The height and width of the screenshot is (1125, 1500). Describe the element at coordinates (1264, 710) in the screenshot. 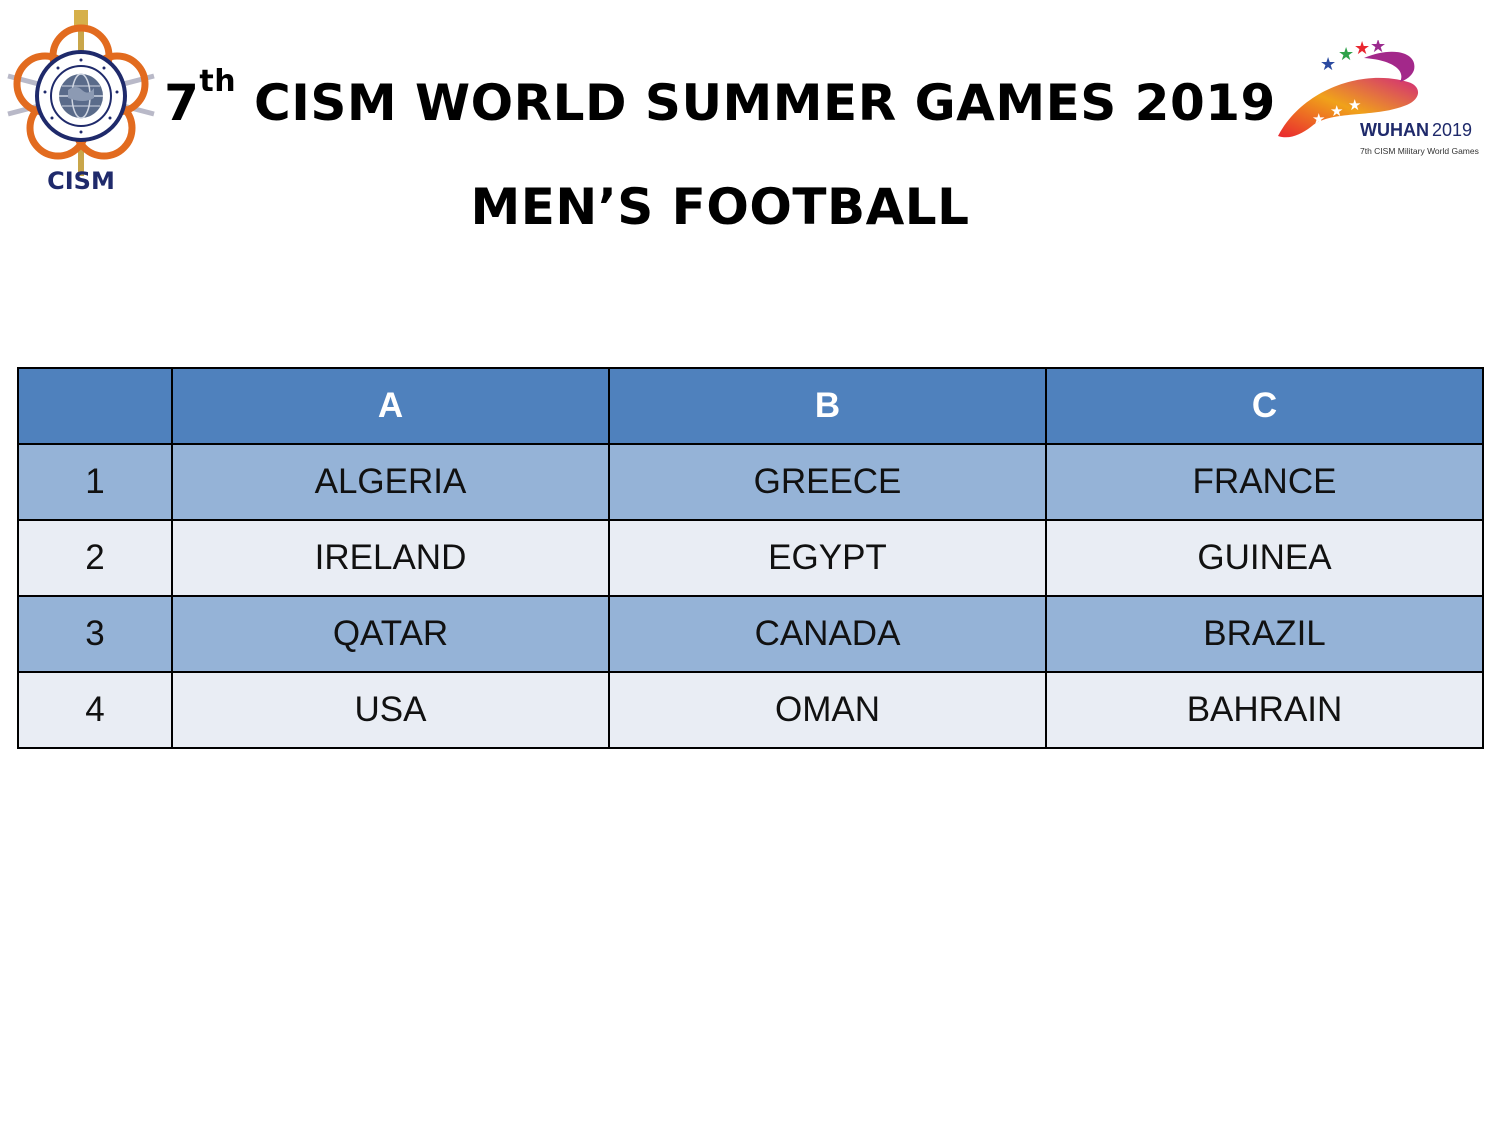

I see `team-cell: BAHRAIN` at that location.